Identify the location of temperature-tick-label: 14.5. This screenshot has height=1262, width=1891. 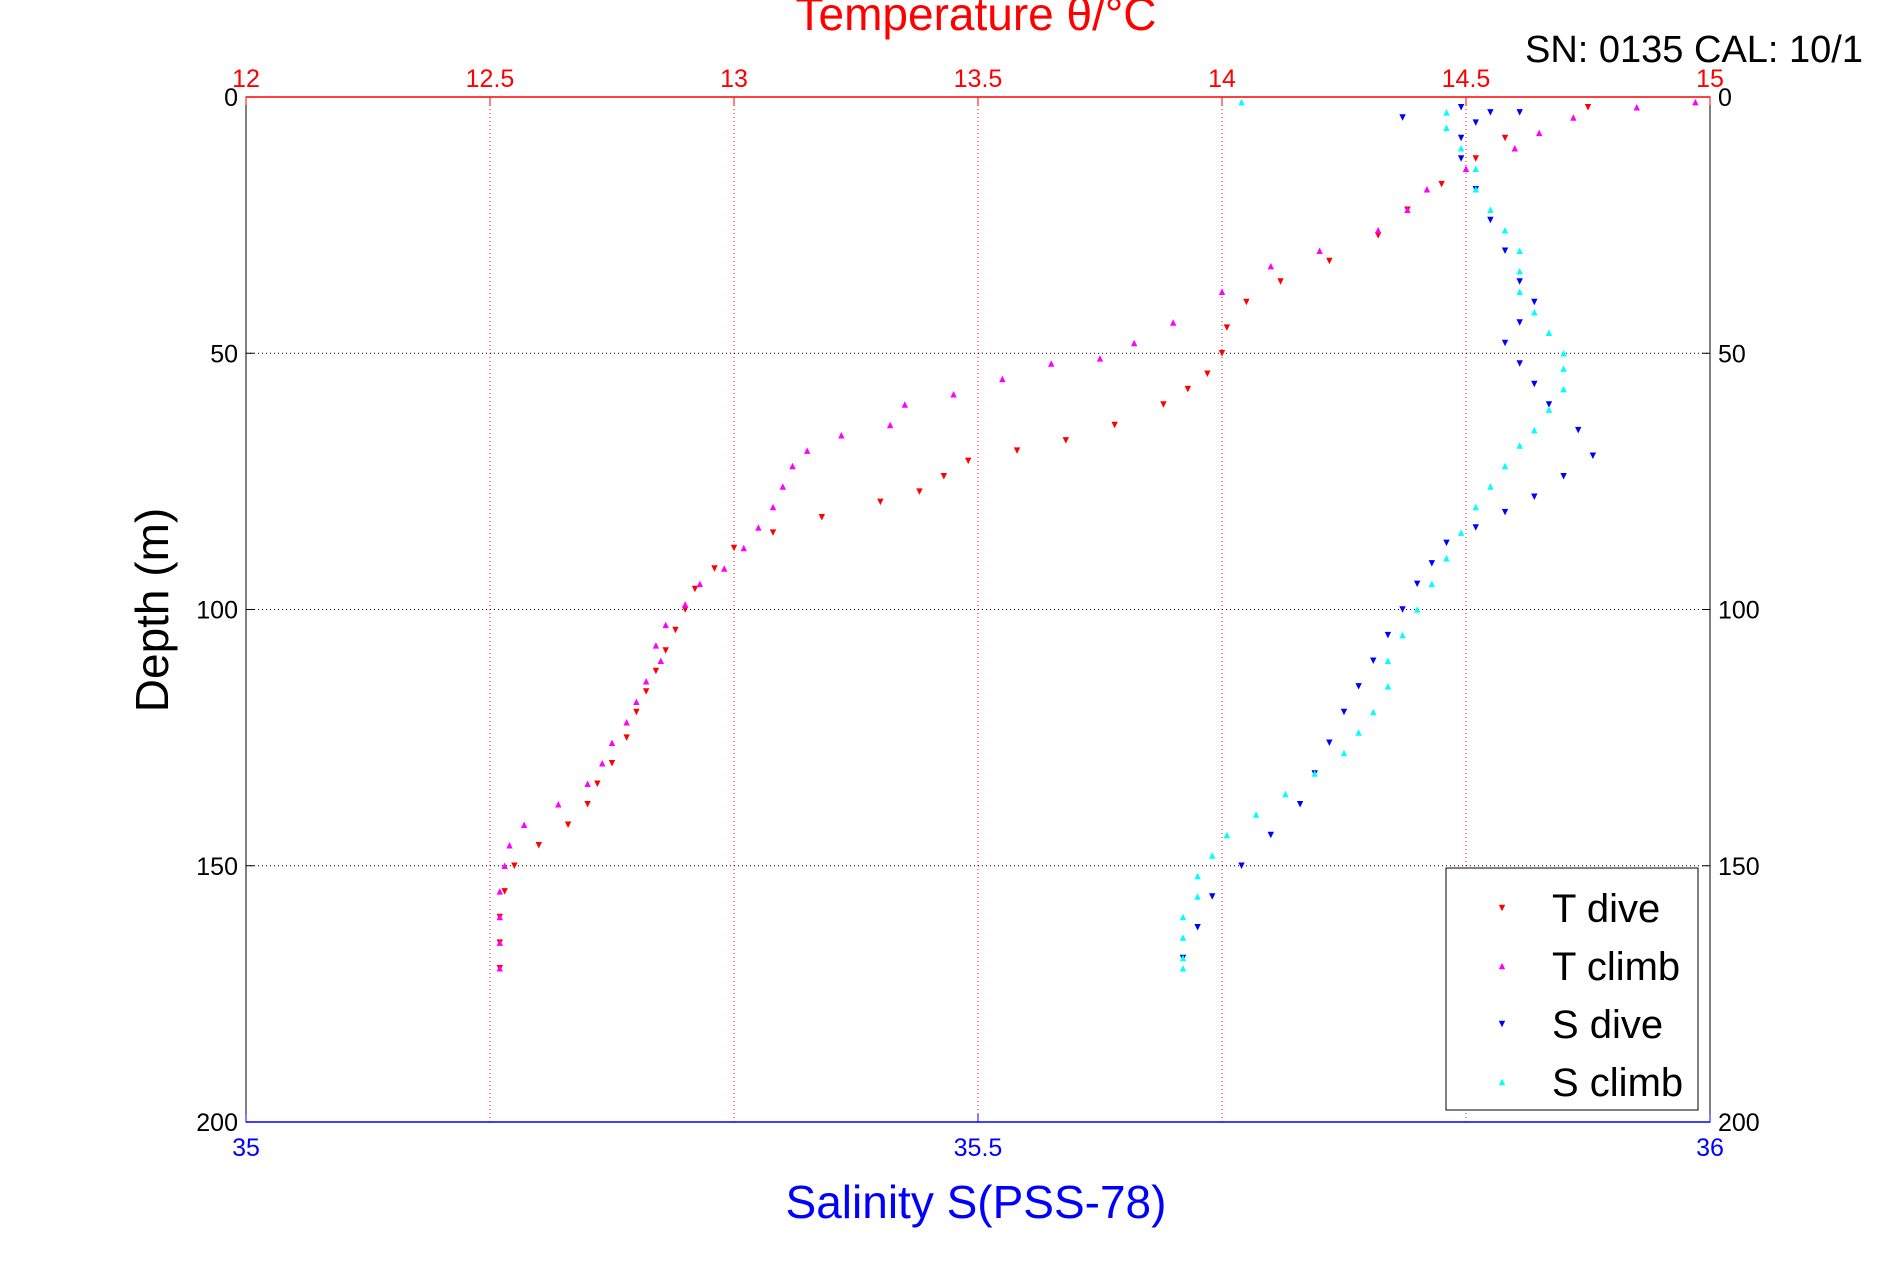
(1466, 79).